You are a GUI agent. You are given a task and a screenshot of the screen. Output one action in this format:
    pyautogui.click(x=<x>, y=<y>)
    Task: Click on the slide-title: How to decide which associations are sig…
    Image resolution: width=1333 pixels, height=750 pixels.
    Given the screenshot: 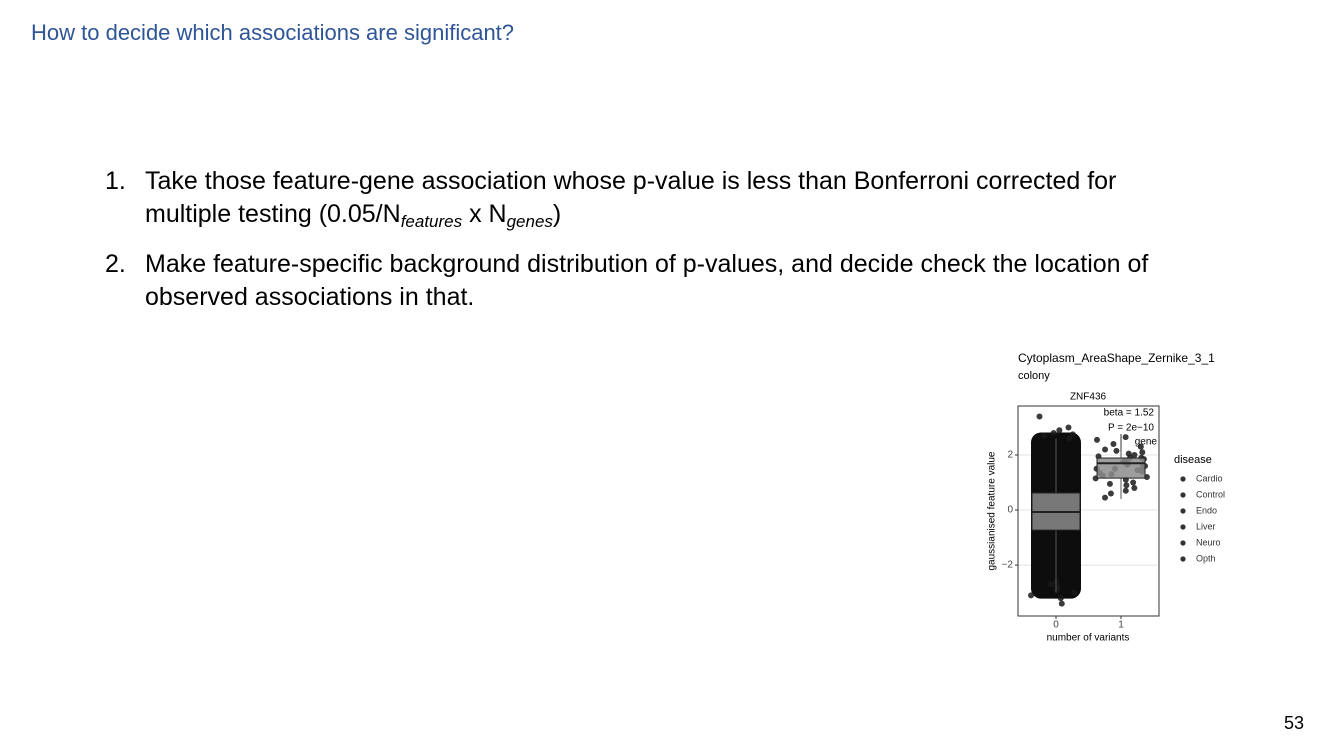 What is the action you would take?
    pyautogui.click(x=273, y=32)
    